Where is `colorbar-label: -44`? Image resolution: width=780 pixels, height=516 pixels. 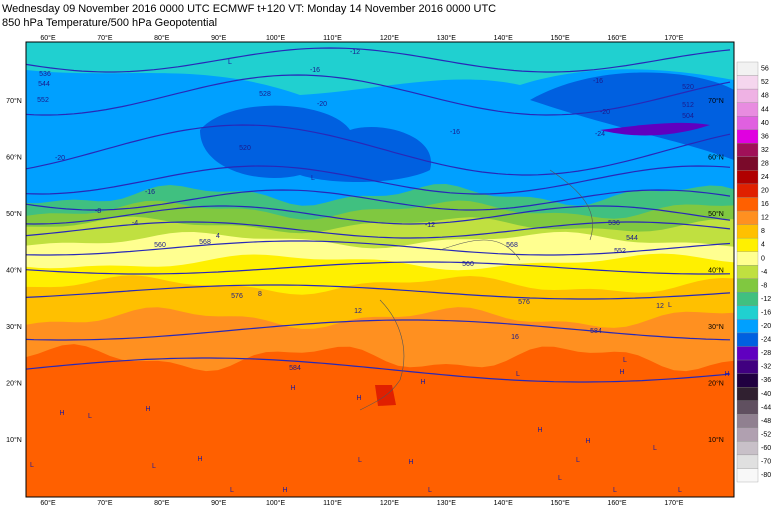 colorbar-label: -44 is located at coordinates (766, 407).